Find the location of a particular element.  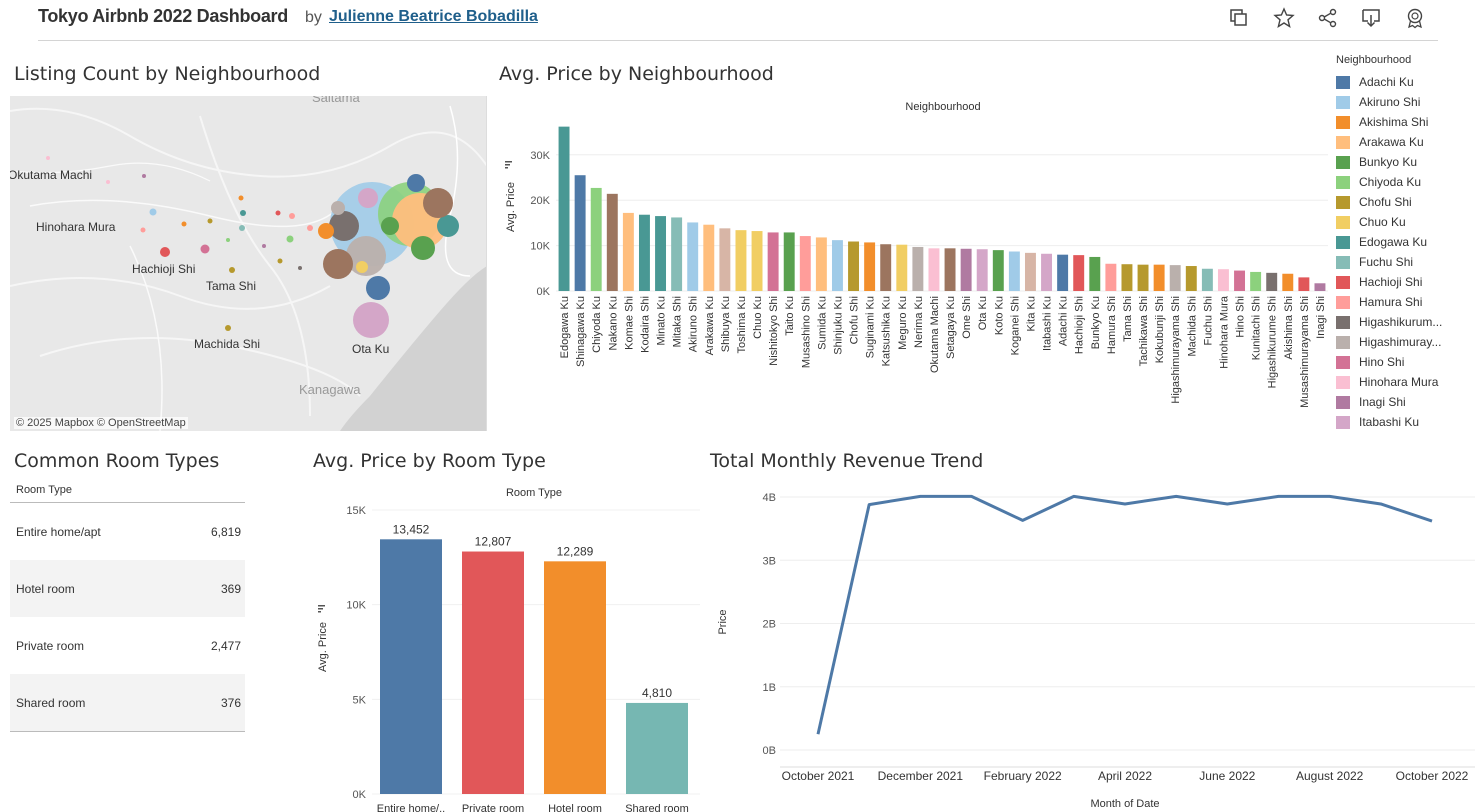

legend-item: Chiyoda Ku is located at coordinates (1403, 182).